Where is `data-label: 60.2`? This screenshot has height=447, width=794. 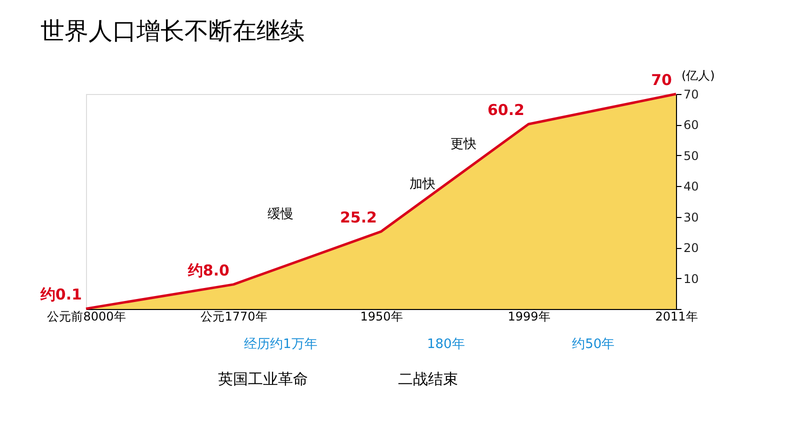 data-label: 60.2 is located at coordinates (505, 110).